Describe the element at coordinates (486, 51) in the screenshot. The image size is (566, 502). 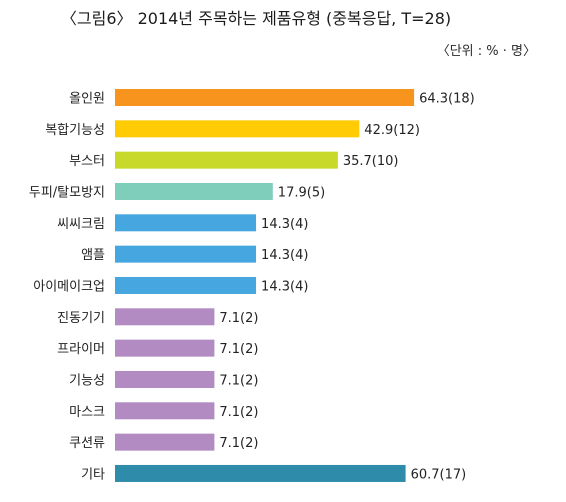
I see `unit-label: 〈단위 : % · 명〉` at that location.